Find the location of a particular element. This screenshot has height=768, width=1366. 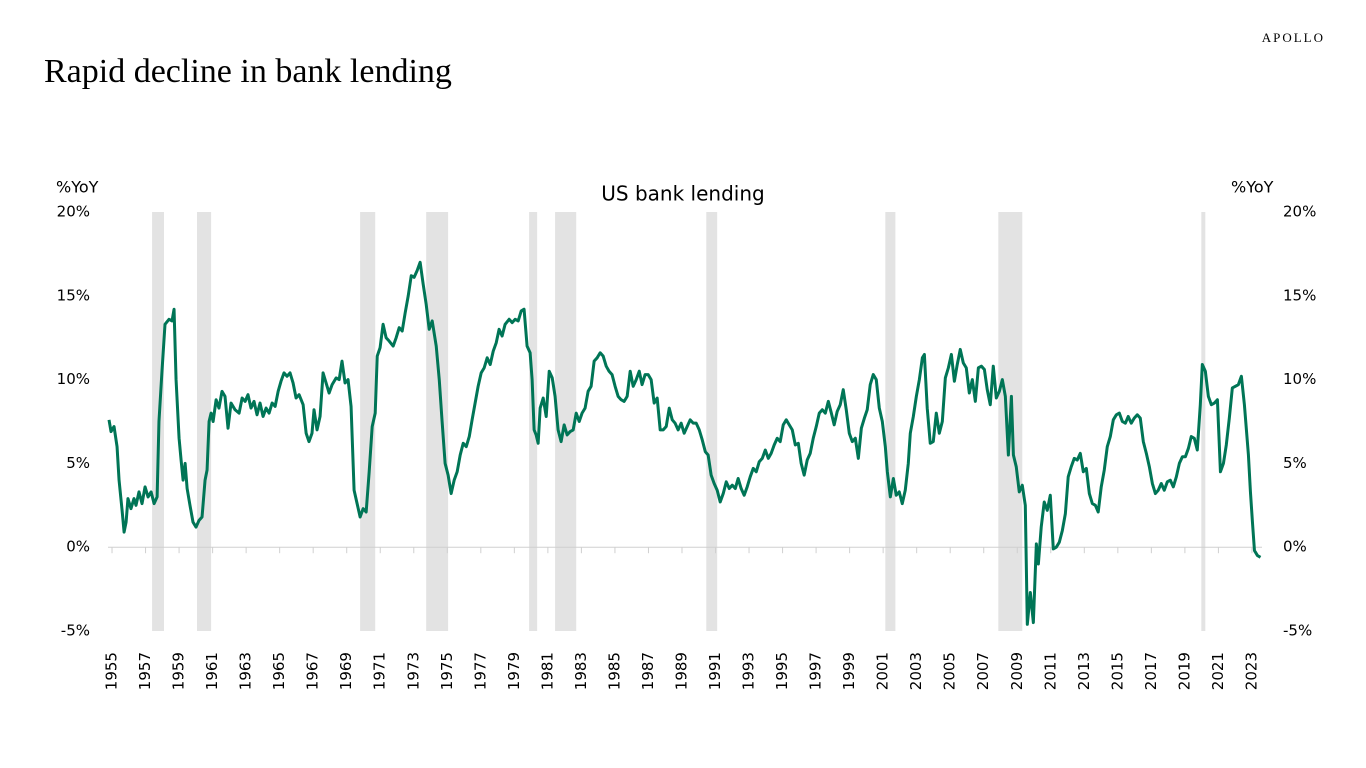

x-tick-label: 1967 is located at coordinates (313, 671).